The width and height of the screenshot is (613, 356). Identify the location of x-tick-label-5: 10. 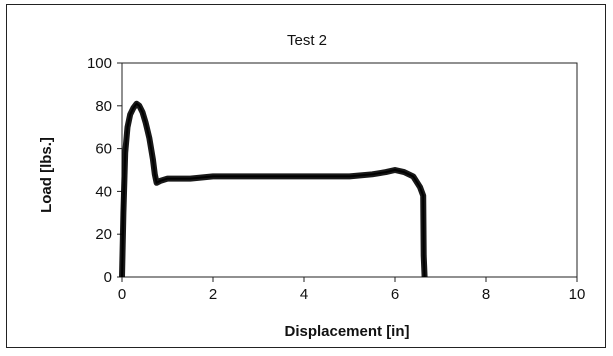
(577, 294).